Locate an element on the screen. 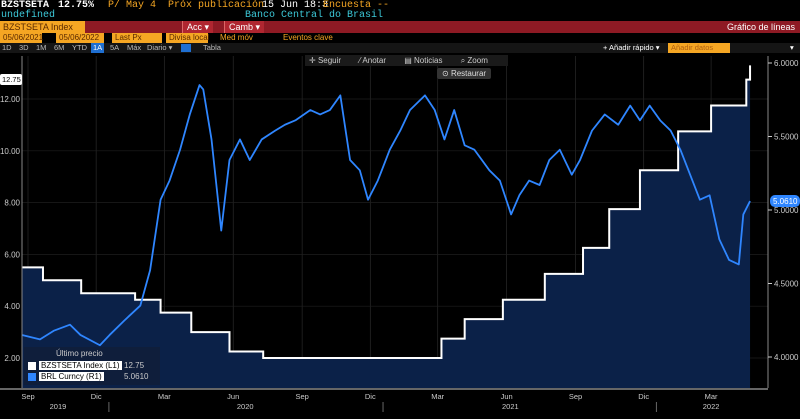 This screenshot has height=419, width=800. right-tick-label: 6.0000 is located at coordinates (786, 63).